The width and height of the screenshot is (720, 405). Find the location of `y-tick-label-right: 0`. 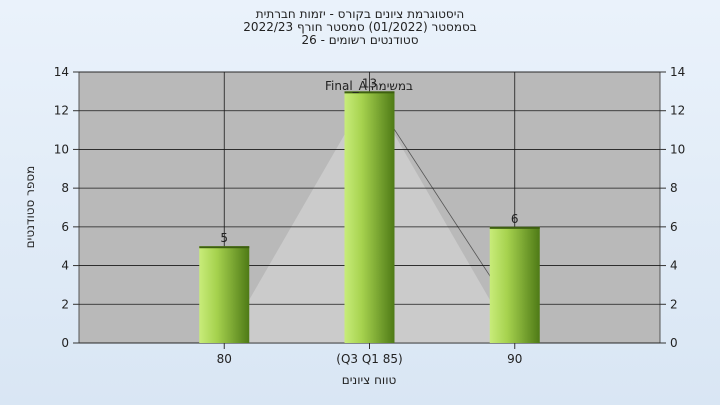

y-tick-label-right: 0 is located at coordinates (674, 343).